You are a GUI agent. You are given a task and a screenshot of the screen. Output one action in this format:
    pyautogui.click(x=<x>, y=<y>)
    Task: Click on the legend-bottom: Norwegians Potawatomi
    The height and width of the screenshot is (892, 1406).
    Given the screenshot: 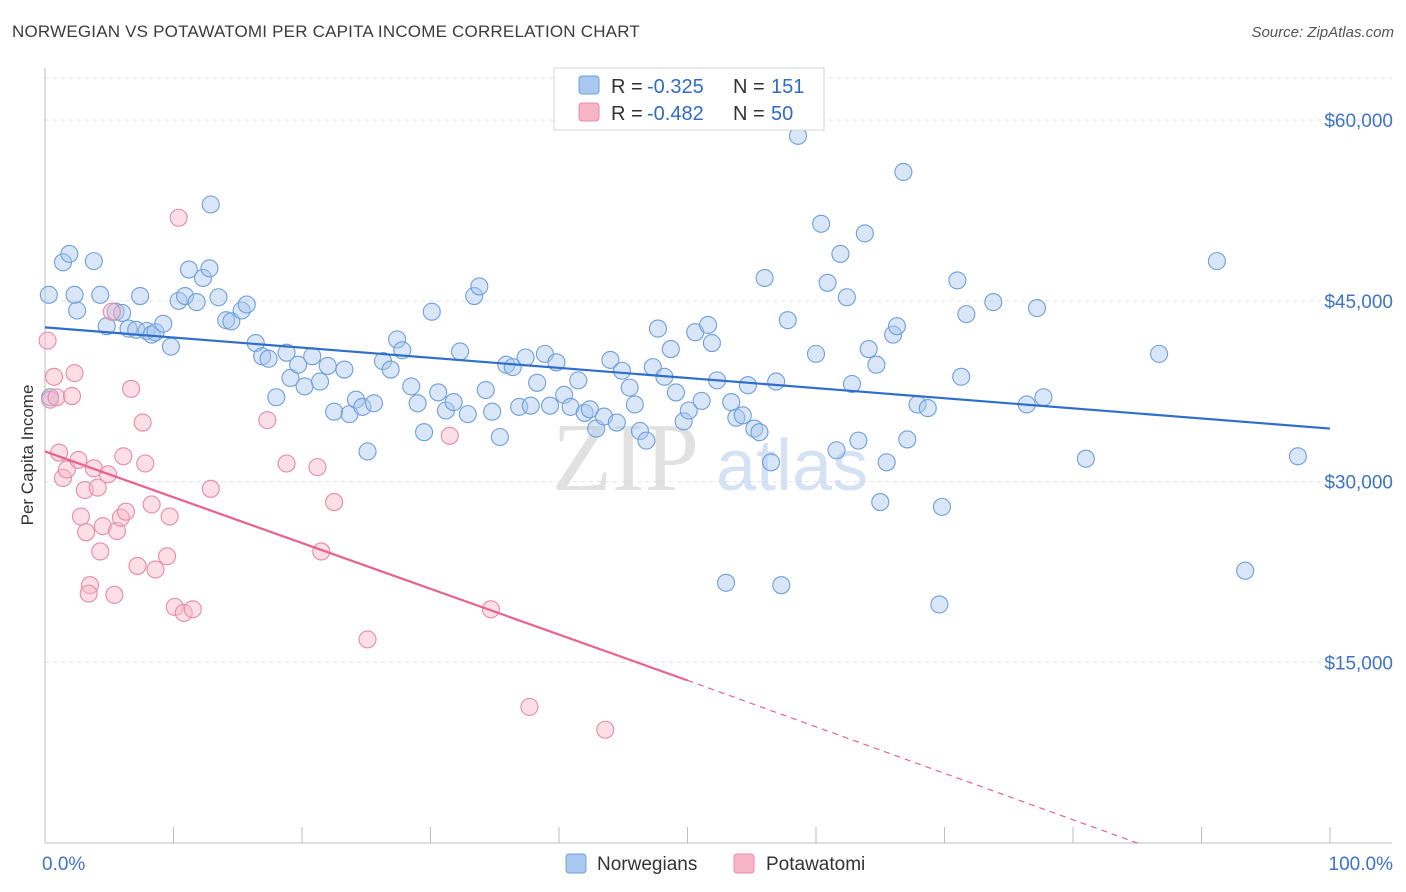 What is the action you would take?
    pyautogui.click(x=715, y=864)
    